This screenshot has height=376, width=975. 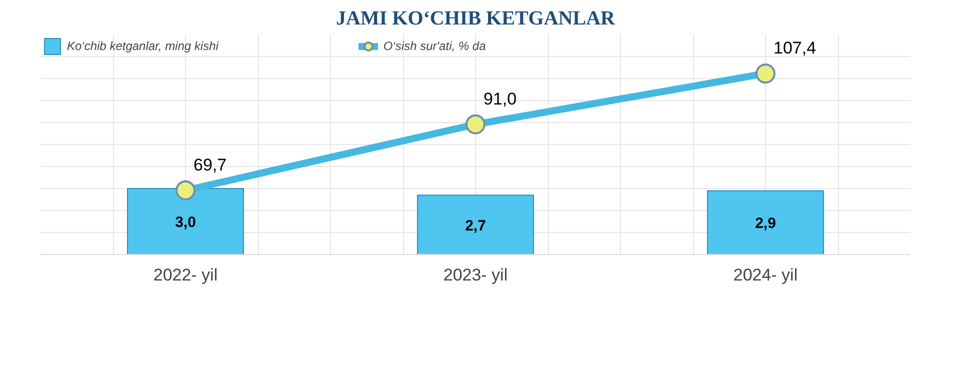 What do you see at coordinates (475, 275) in the screenshot?
I see `x-tick-label: 2023- yil` at bounding box center [475, 275].